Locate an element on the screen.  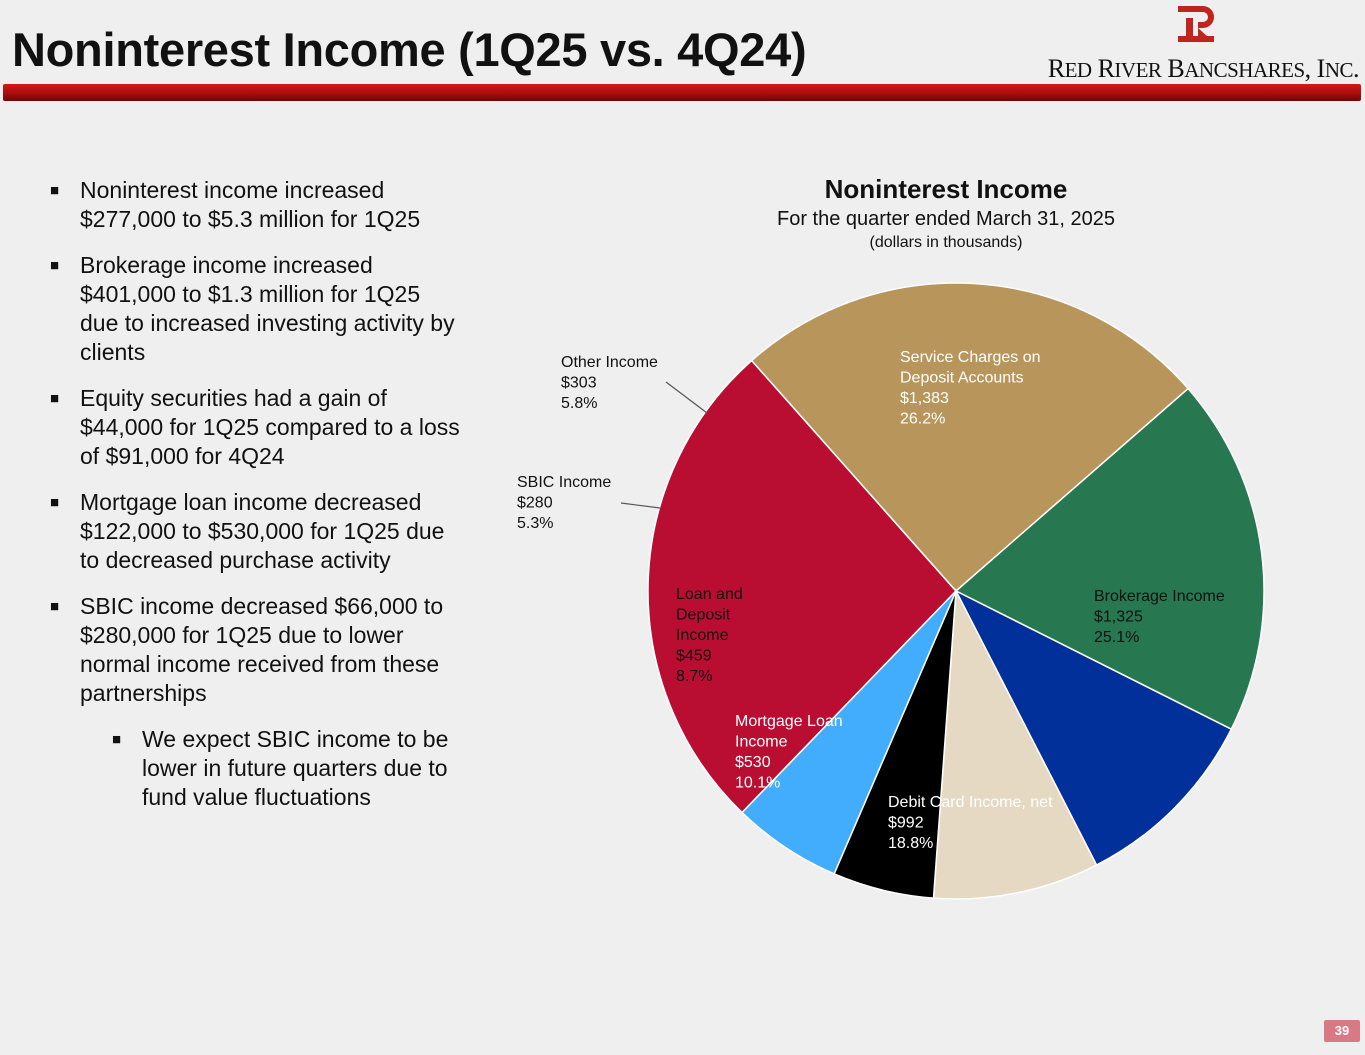
data-label-other-income: Other Income $303 5.8% is located at coordinates (609, 383).